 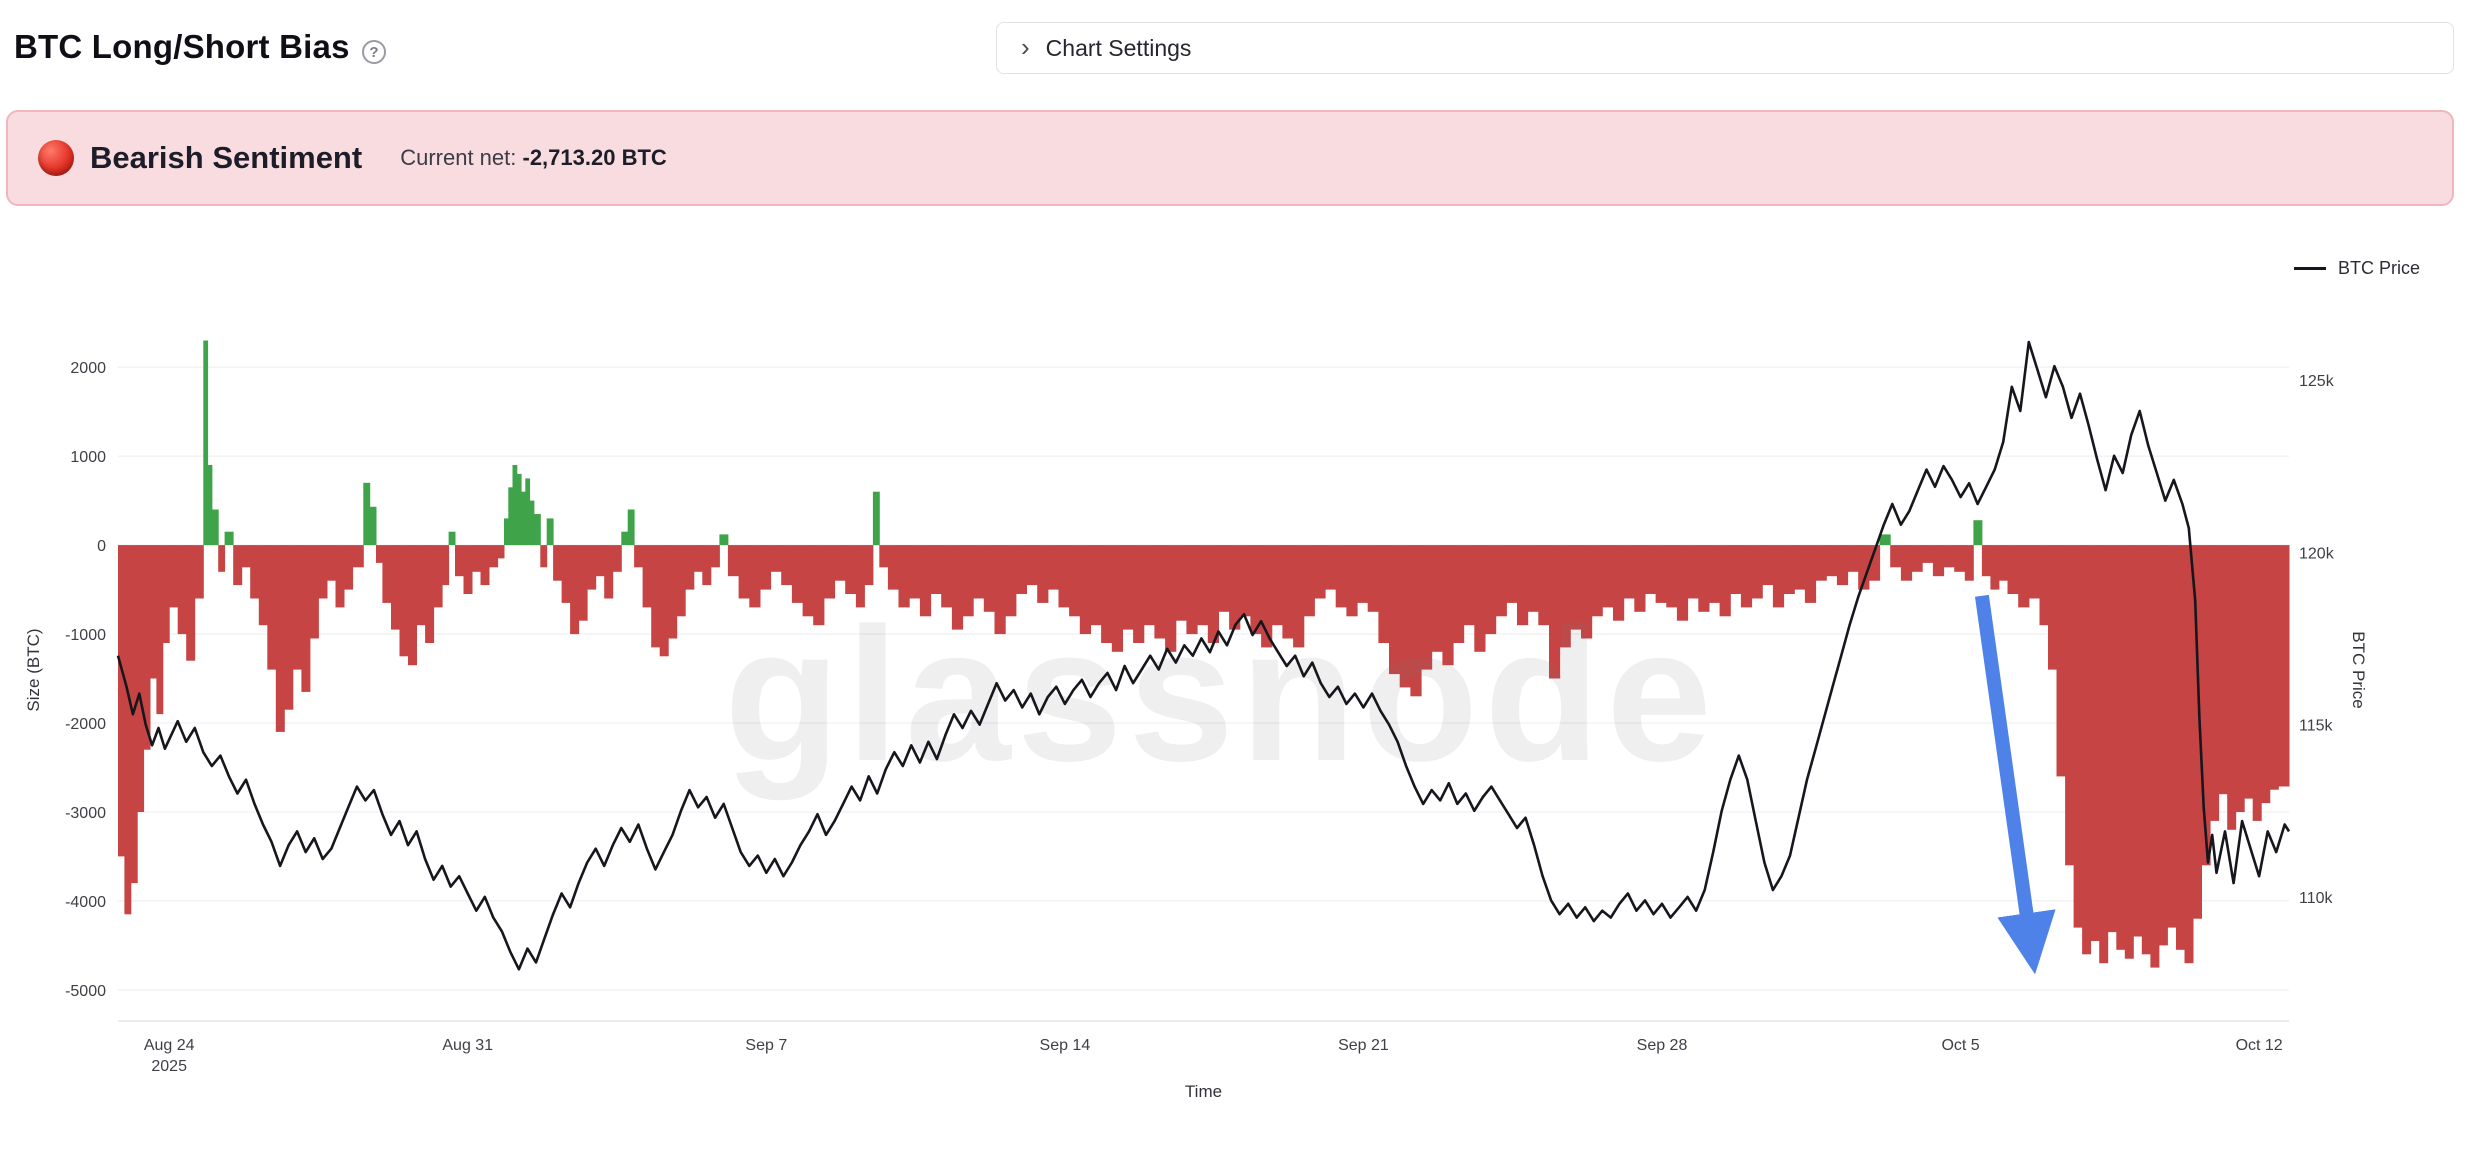 I want to click on legend-label: BTC Price, so click(x=2378, y=268).